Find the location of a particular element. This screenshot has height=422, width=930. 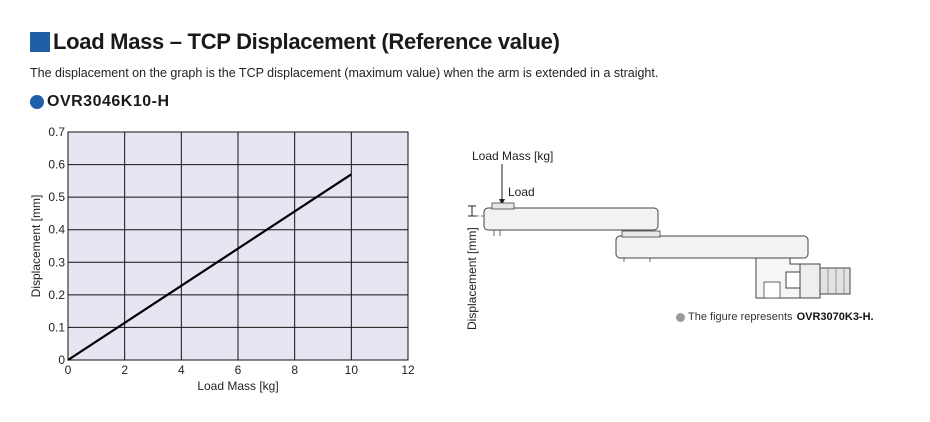

displacement-axis-label: Displacement [mm] is located at coordinates (472, 278).